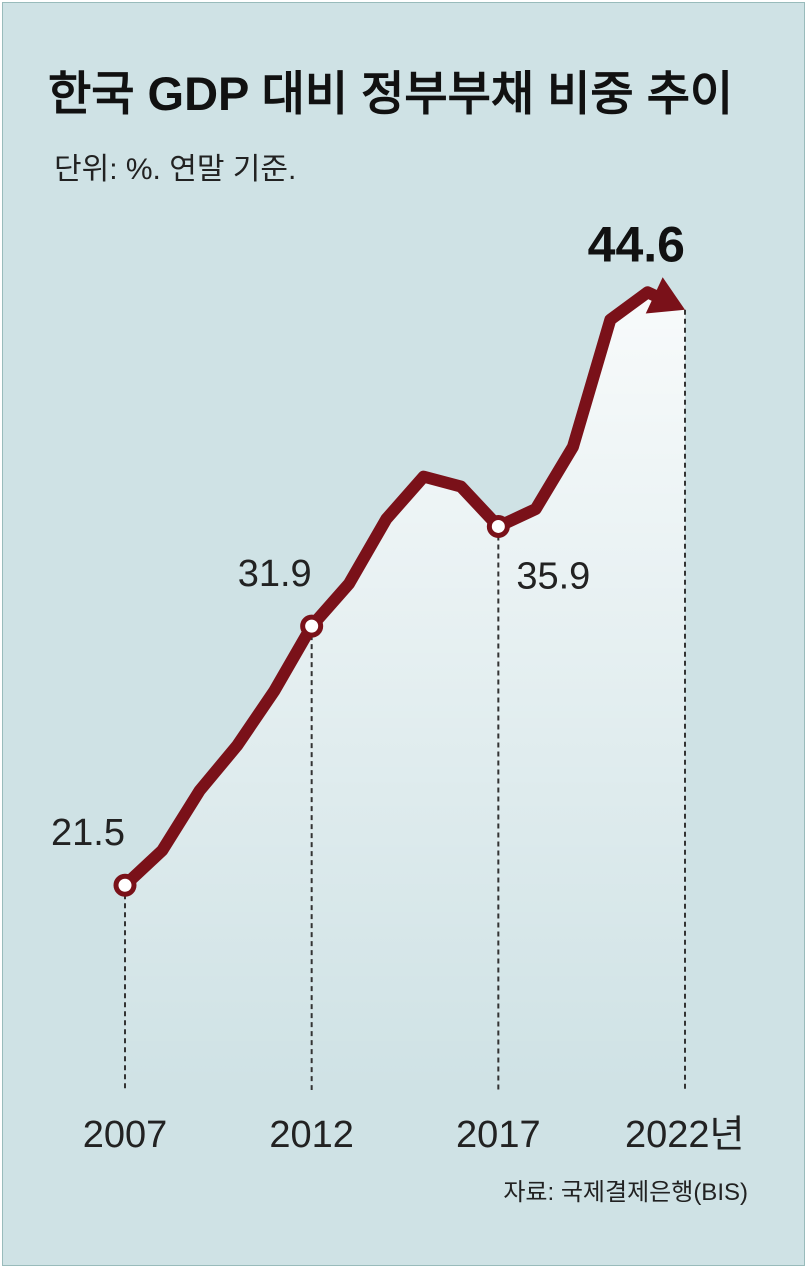  What do you see at coordinates (175, 169) in the screenshot?
I see `subtitle: 단위: %. 연말 기준.` at bounding box center [175, 169].